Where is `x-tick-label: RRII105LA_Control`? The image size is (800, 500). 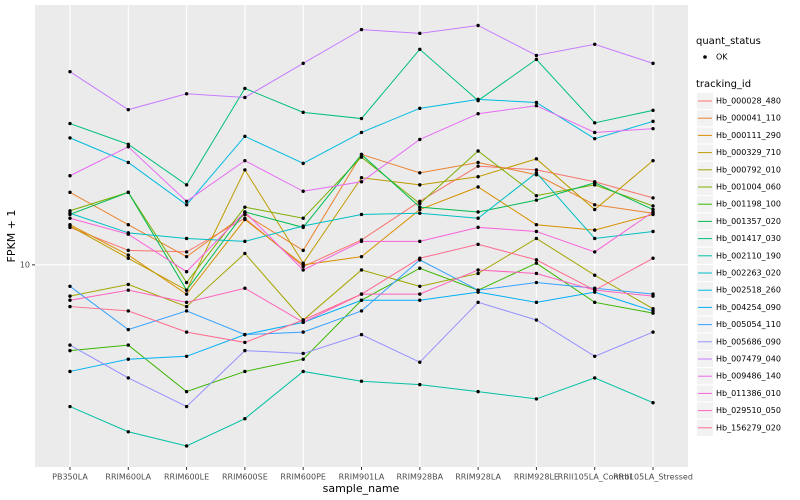 x-tick-label: RRII105LA_Control is located at coordinates (595, 477).